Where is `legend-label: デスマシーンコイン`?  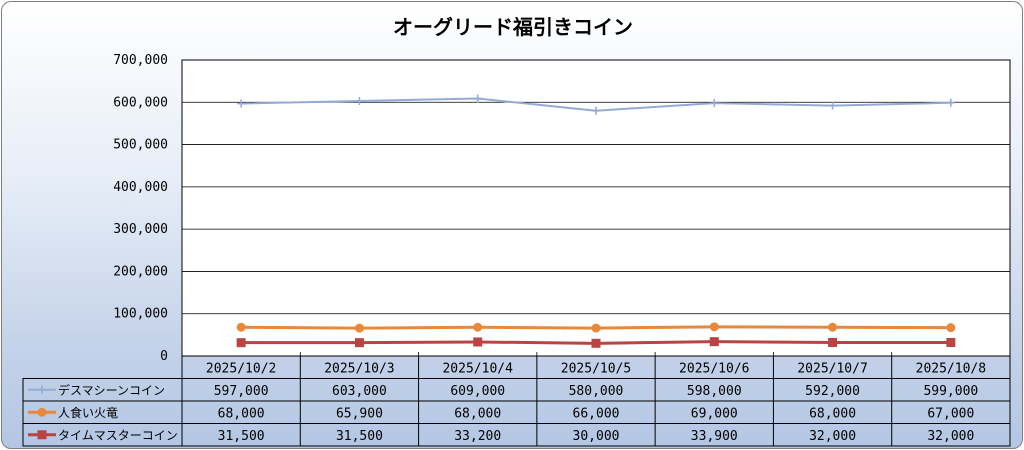
legend-label: デスマシーンコイン is located at coordinates (111, 389).